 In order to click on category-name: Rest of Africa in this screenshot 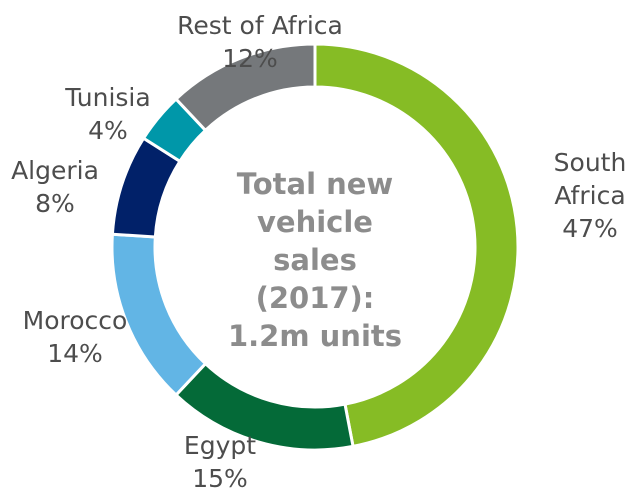, I will do `click(260, 25)`.